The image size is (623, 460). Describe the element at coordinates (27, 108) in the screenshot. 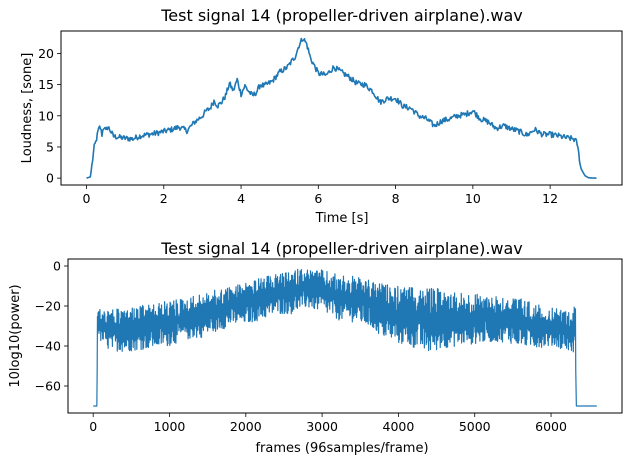

I see `y-axis-label: Loudness, [sone]` at that location.